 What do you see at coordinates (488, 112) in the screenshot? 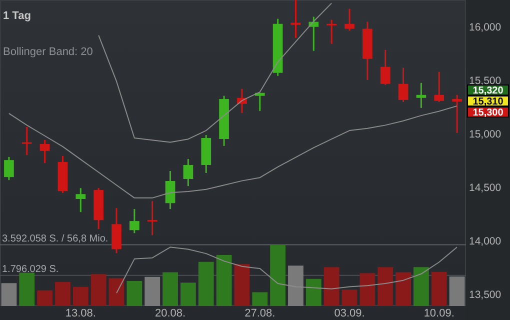
I see `text: 15,300` at bounding box center [488, 112].